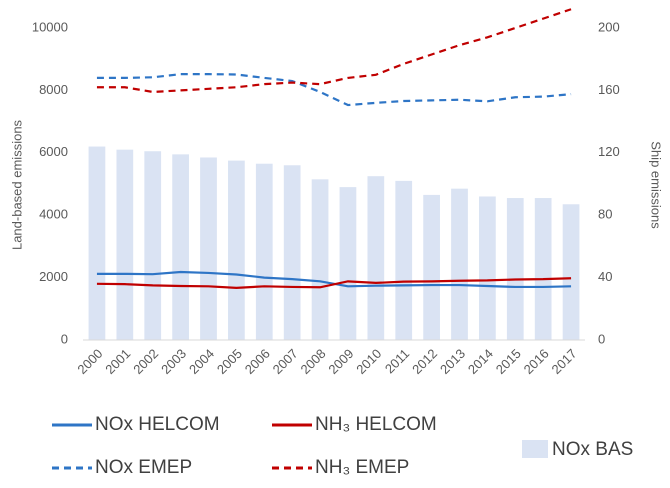  I want to click on x-tick-label: 2006, so click(257, 361).